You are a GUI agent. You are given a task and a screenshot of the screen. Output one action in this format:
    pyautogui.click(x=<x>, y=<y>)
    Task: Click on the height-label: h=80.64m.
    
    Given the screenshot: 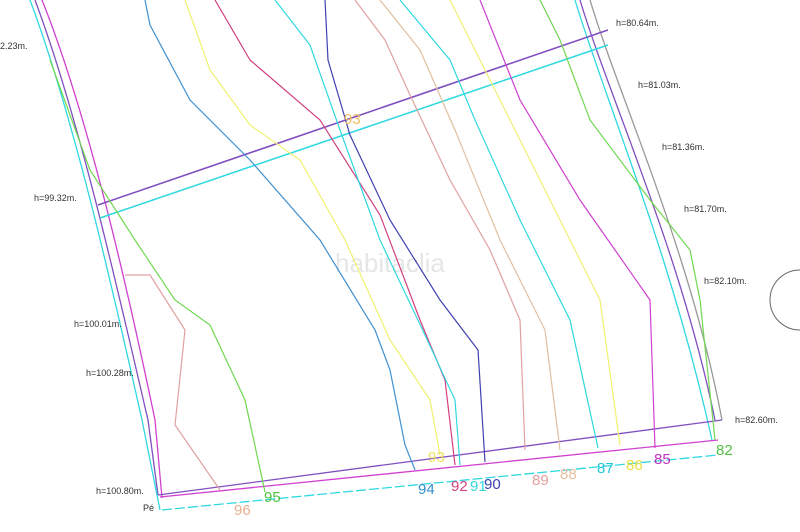 What is the action you would take?
    pyautogui.click(x=637, y=23)
    